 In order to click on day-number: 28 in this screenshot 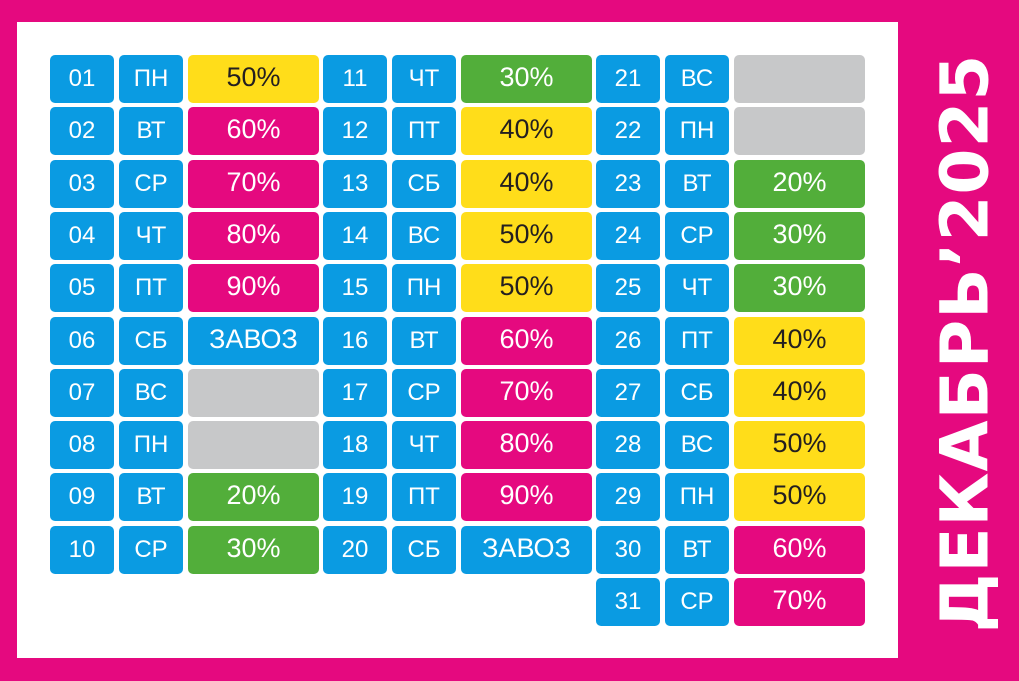, I will do `click(628, 445)`.